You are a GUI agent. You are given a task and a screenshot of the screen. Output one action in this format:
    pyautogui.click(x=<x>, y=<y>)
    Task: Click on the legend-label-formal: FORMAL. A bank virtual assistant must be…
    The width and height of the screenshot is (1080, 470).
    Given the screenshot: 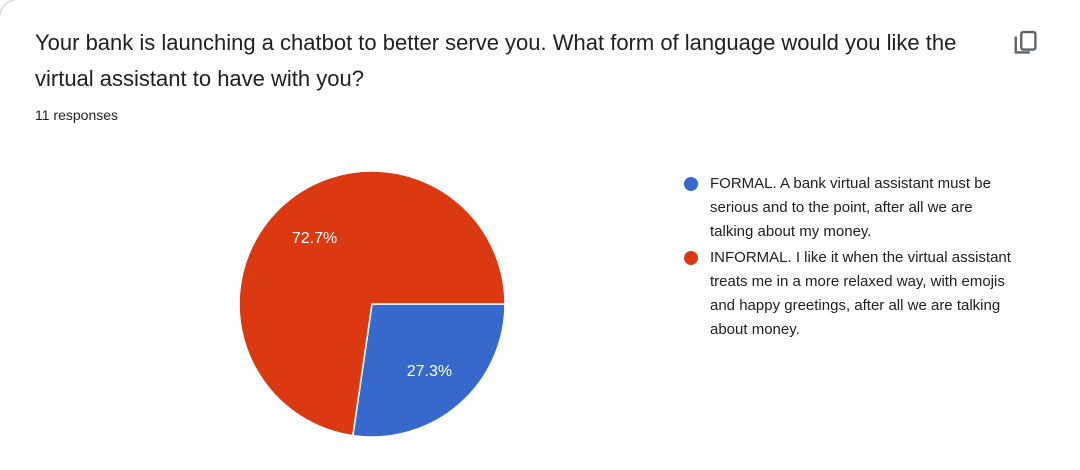 What is the action you would take?
    pyautogui.click(x=850, y=207)
    